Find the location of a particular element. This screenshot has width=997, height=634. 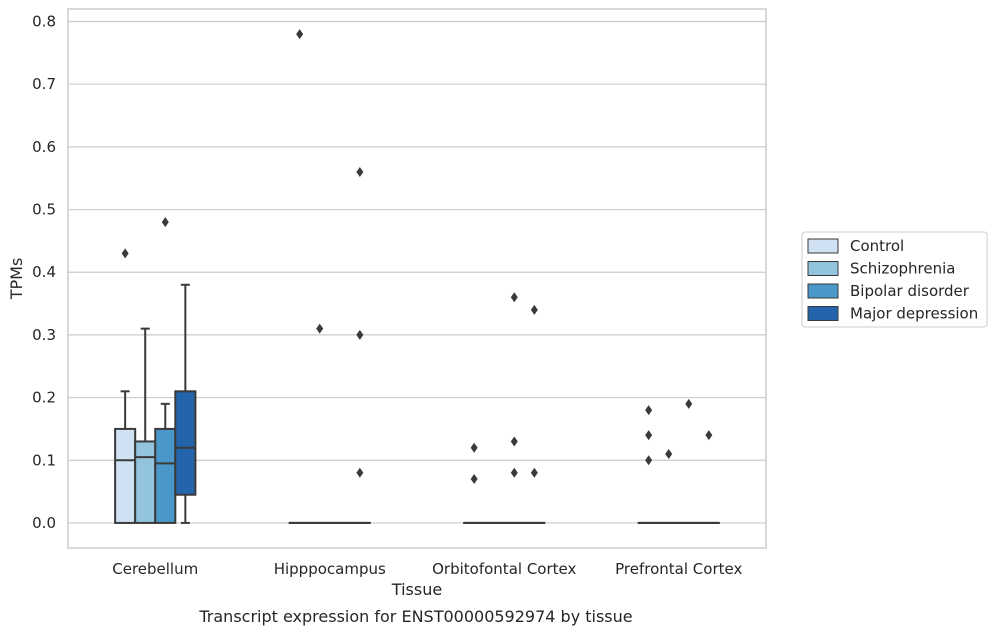

legend-label: Bipolar disorder is located at coordinates (910, 291).